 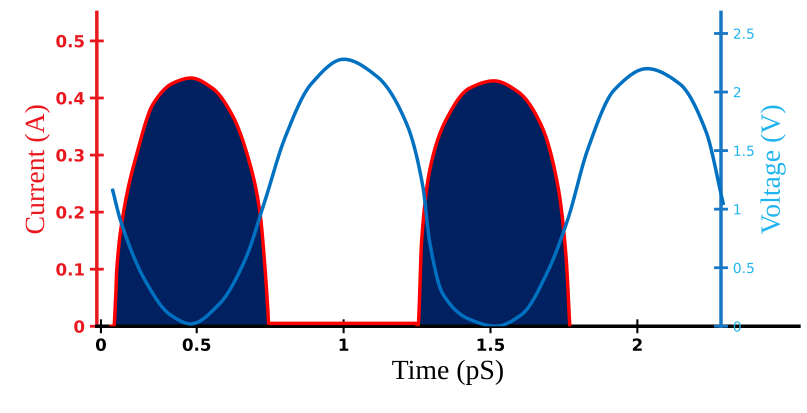 I want to click on y2-tick-label: 2.5, so click(x=744, y=33).